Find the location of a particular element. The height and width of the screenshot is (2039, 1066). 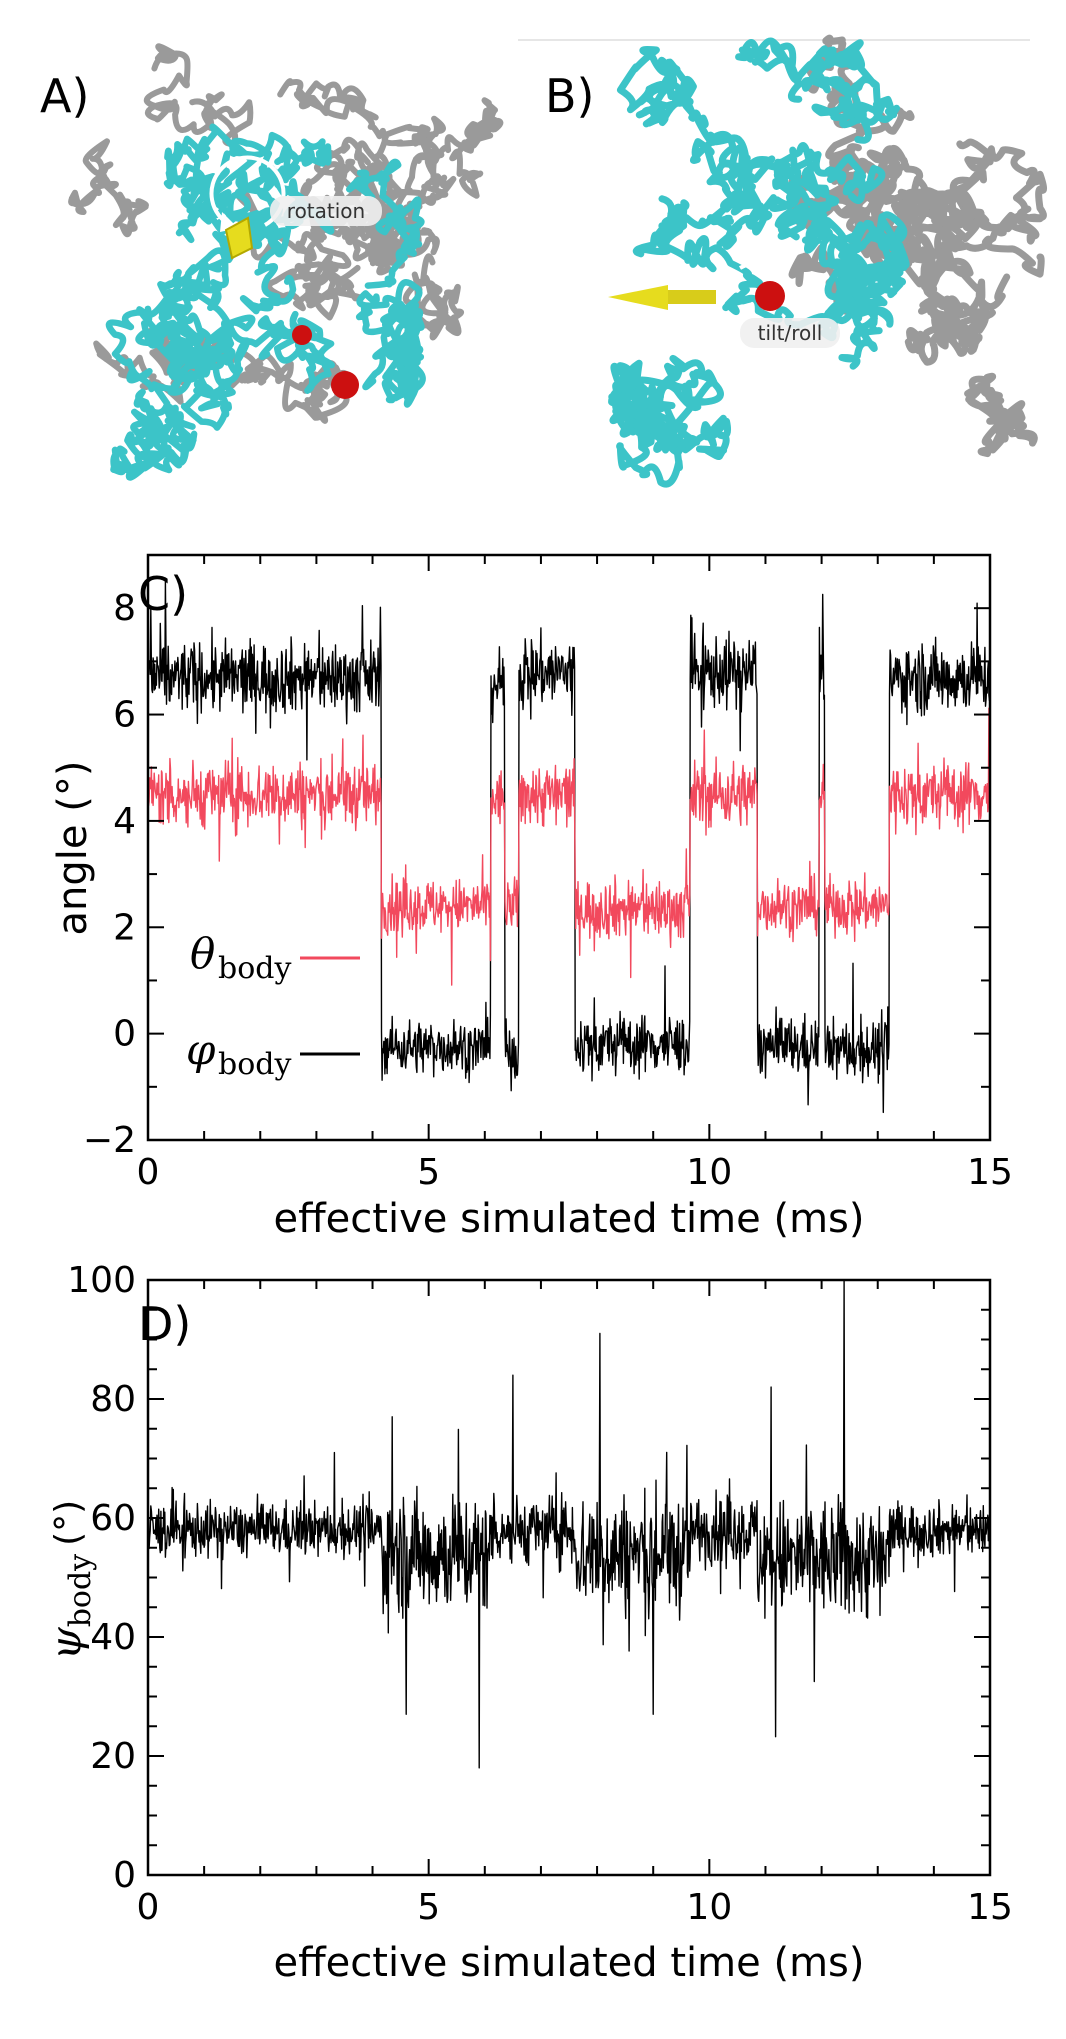

legend-phi-subscript: body is located at coordinates (254, 1064).